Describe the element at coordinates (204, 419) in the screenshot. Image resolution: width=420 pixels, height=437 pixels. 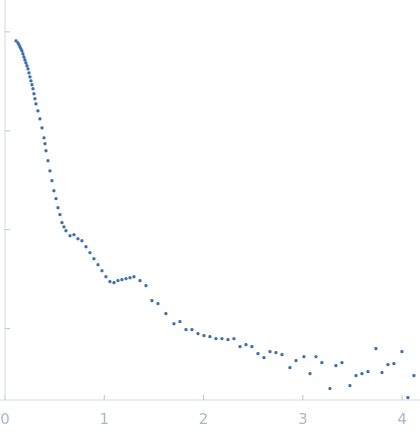
I see `x-tick-label: 2` at that location.